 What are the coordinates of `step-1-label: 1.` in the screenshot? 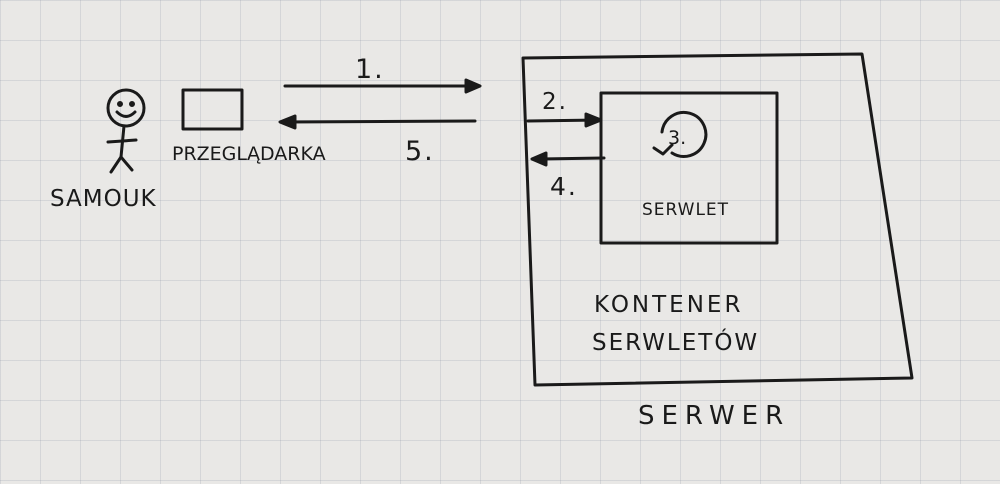 It's located at (370, 69).